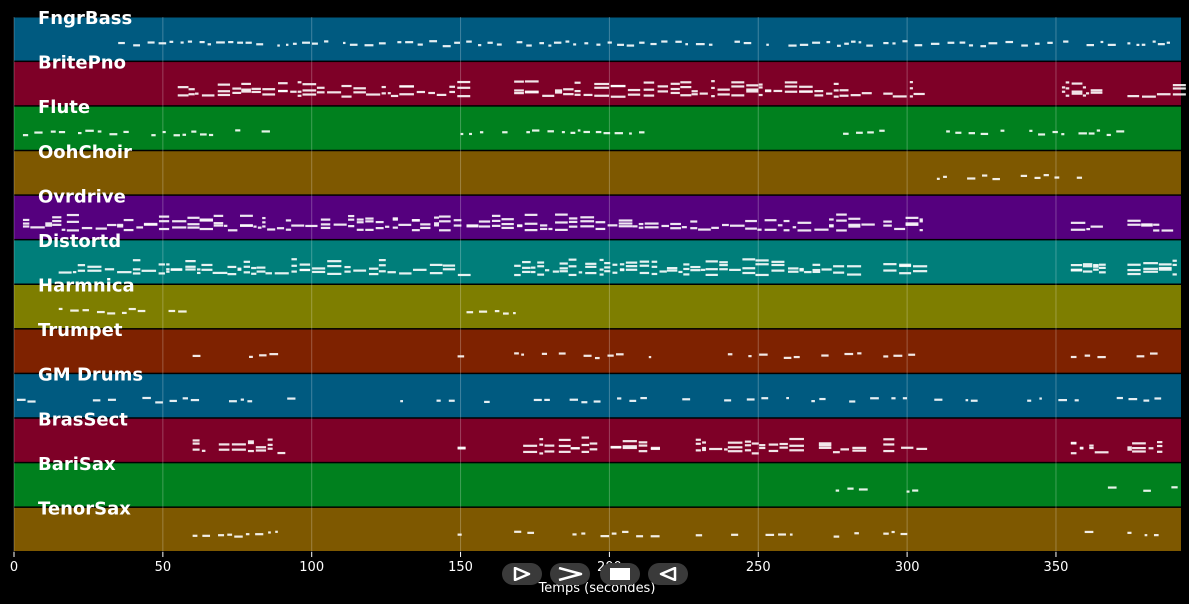  Describe the element at coordinates (77, 464) in the screenshot. I see `track-label: BariSax` at that location.